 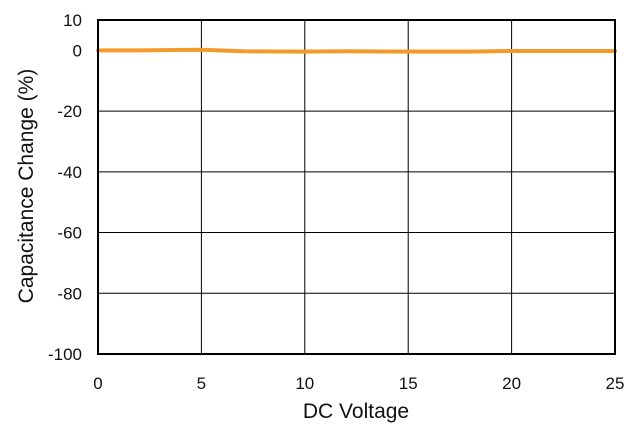 I want to click on x-tick-label: 0, so click(x=97, y=383).